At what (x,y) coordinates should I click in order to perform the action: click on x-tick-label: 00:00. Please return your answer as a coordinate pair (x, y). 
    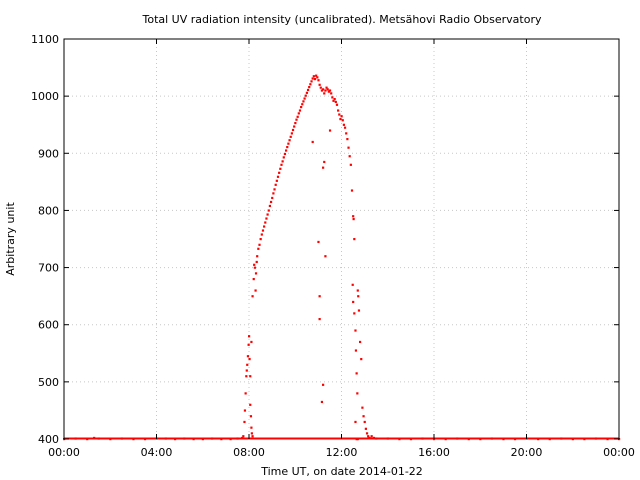
    Looking at the image, I should click on (64, 452).